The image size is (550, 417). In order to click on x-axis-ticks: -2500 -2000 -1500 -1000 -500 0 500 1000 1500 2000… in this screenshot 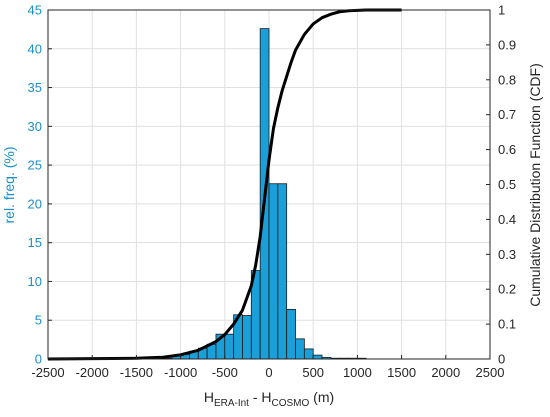, I will do `click(267, 367)`.